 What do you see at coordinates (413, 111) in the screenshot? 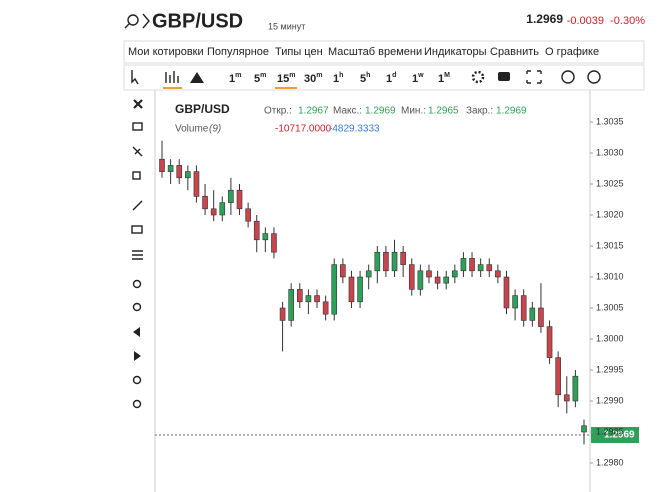
I see `legend-label: Мин.:` at bounding box center [413, 111].